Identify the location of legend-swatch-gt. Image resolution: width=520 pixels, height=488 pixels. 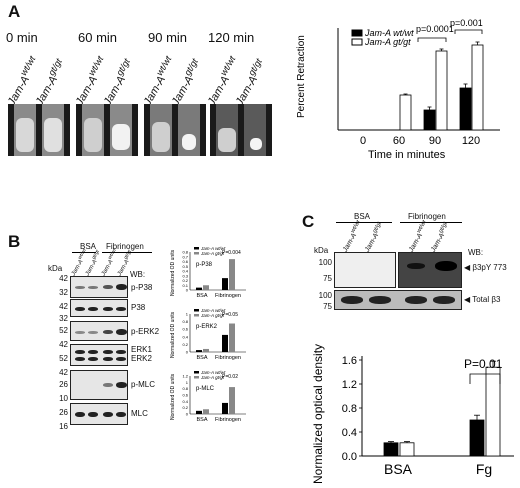
(357, 42).